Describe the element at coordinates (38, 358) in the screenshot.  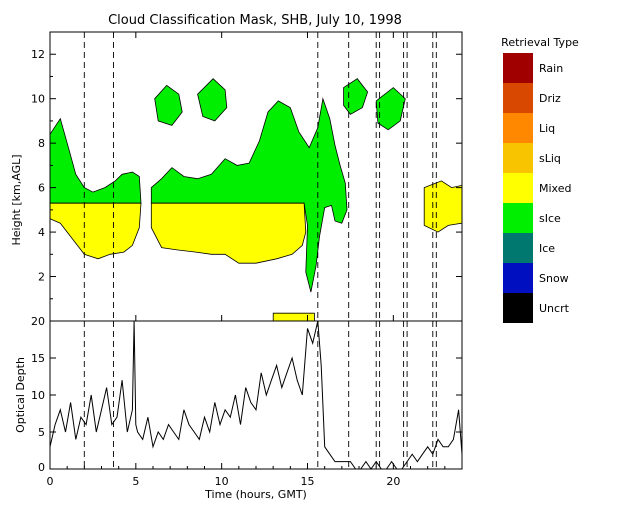
I see `od-y-tick-label: 15` at that location.